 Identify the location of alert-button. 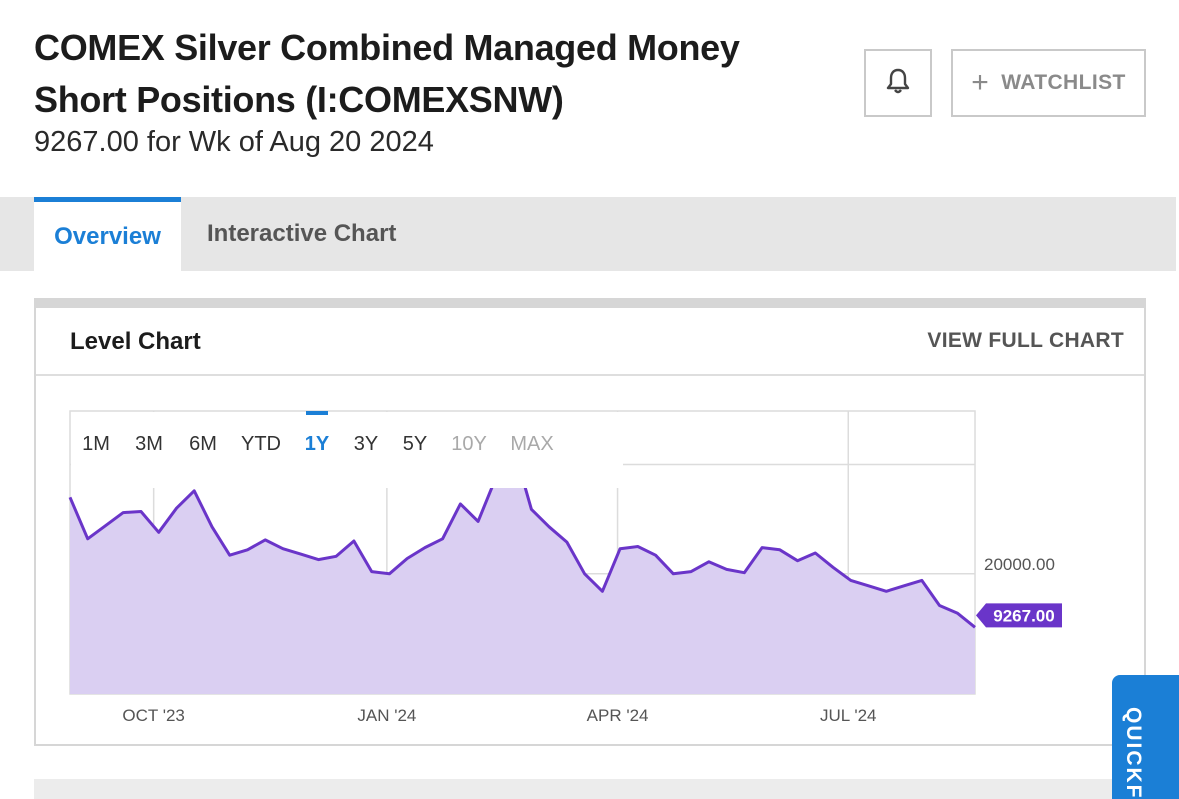
(898, 83).